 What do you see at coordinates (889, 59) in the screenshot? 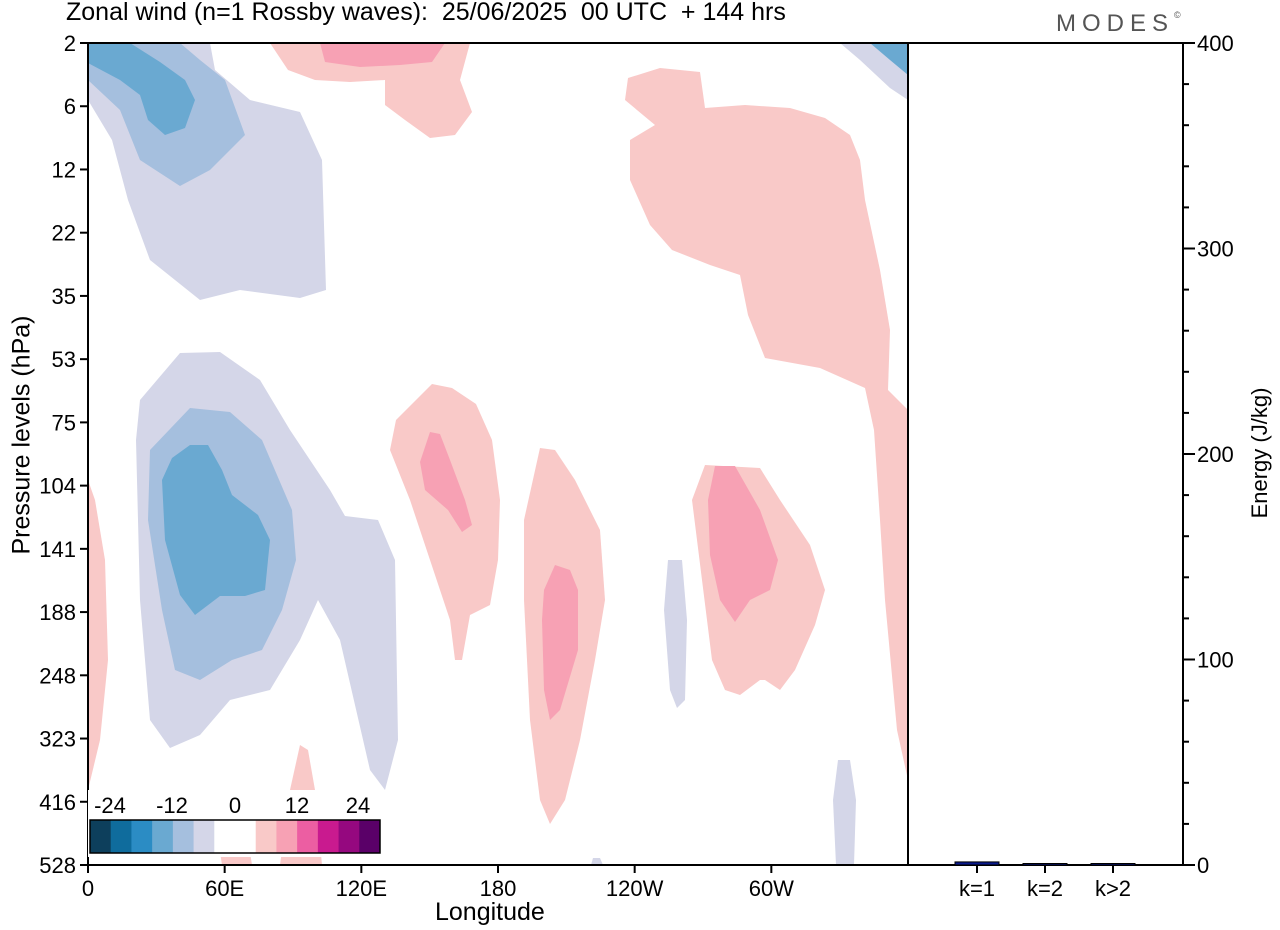
I see `contour-neg-corner-core` at bounding box center [889, 59].